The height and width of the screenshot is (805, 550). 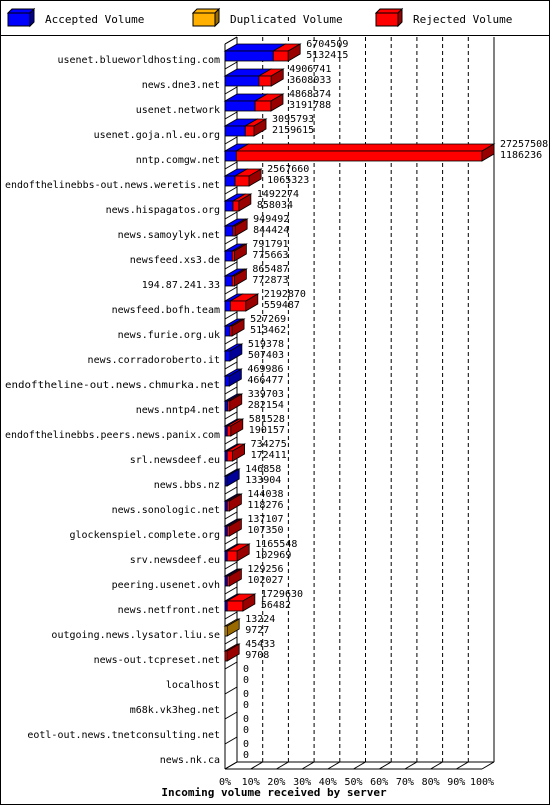 I want to click on accepted-volume-label: 3191788, so click(x=310, y=105).